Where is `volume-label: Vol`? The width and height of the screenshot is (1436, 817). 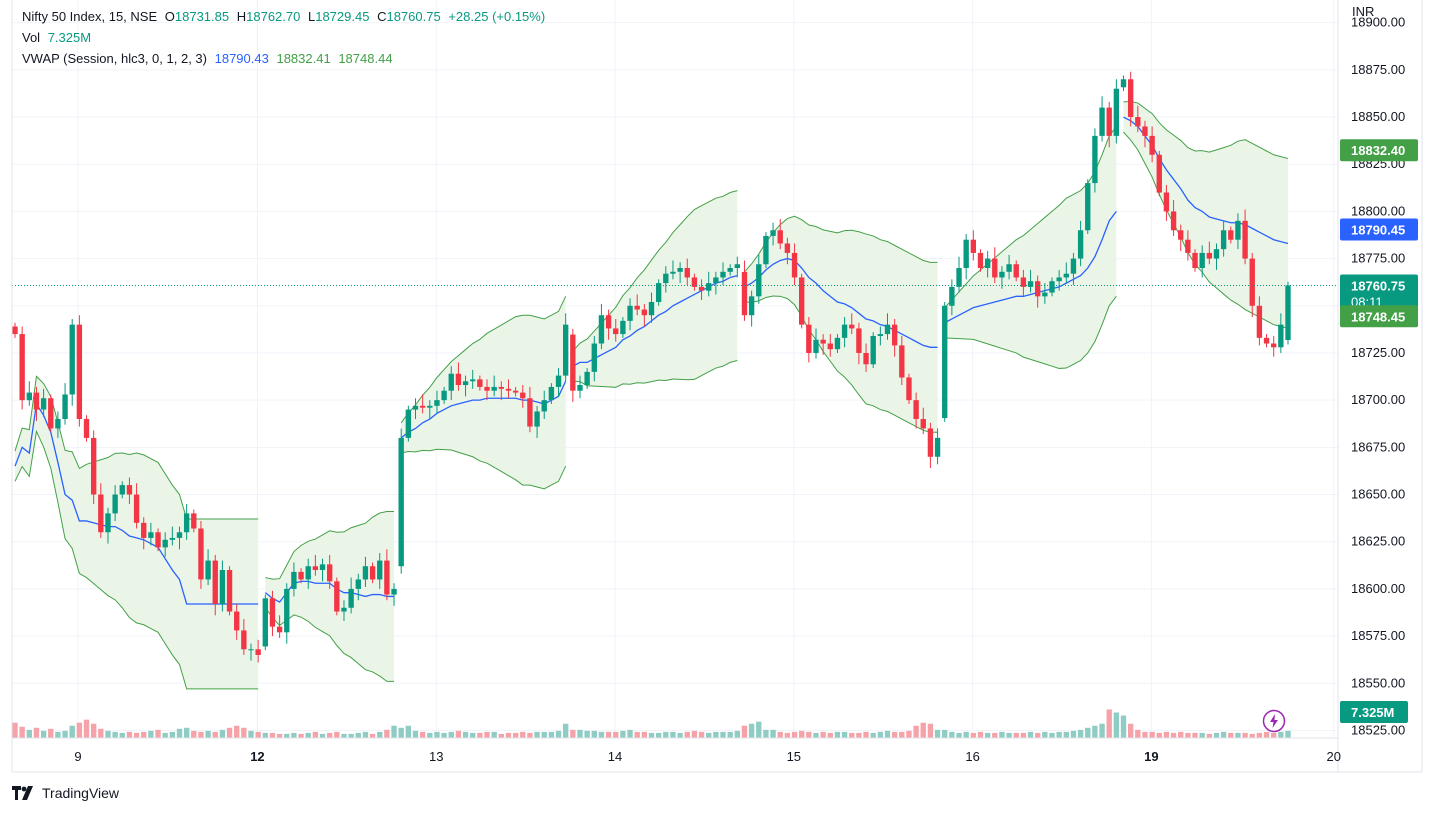 volume-label: Vol is located at coordinates (31, 37).